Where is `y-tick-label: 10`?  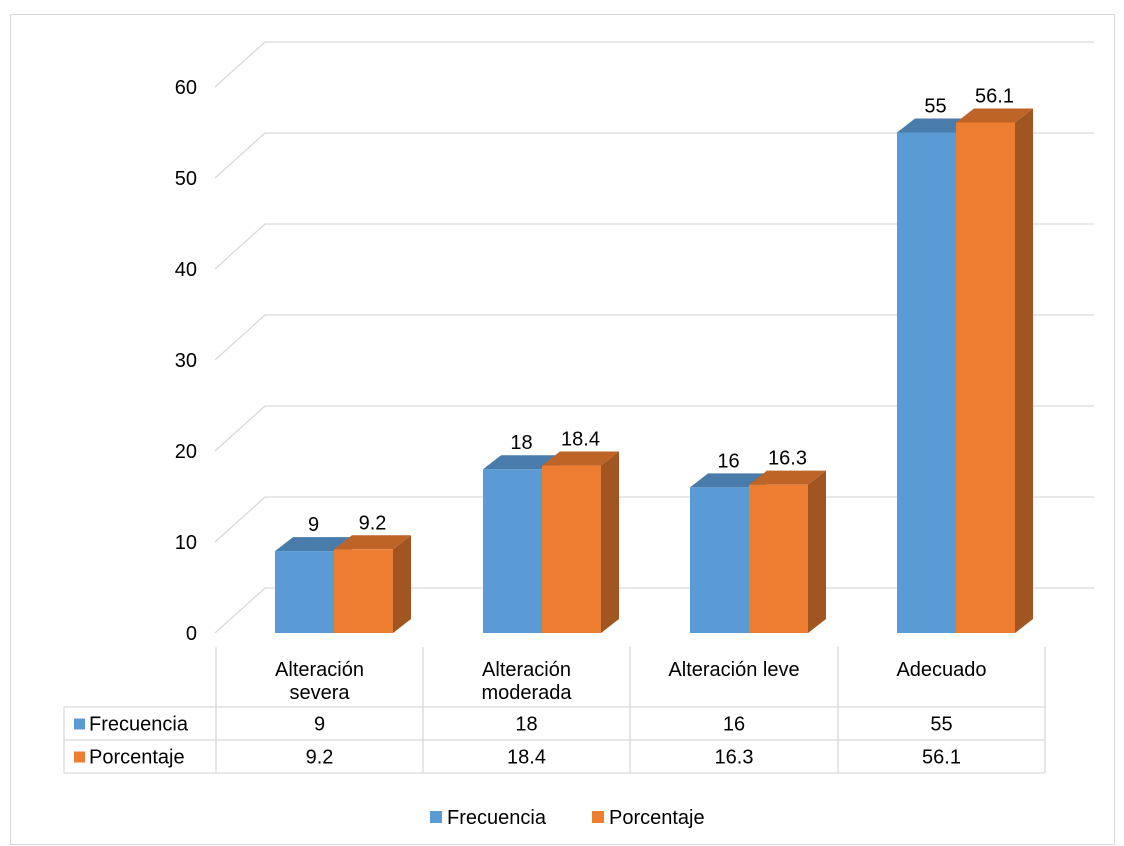
y-tick-label: 10 is located at coordinates (186, 543).